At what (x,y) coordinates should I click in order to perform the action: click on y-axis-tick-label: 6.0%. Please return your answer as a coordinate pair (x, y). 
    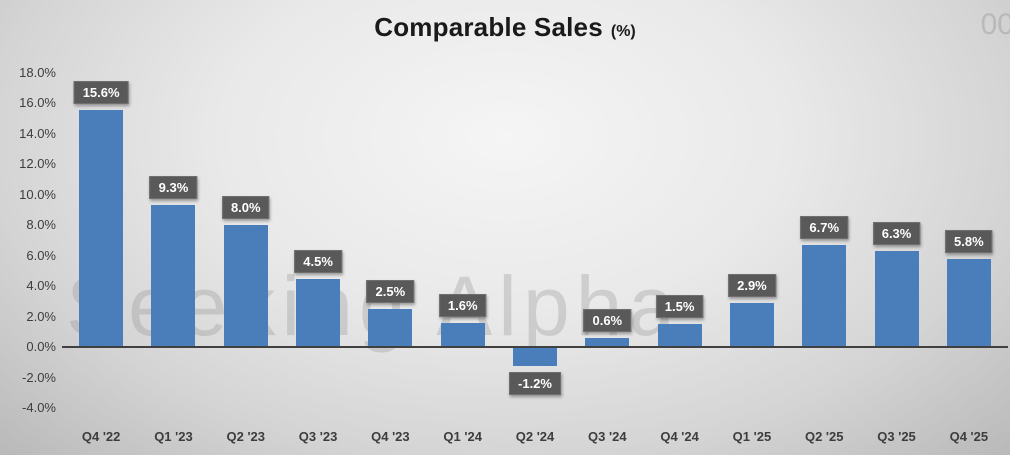
    Looking at the image, I should click on (41, 255).